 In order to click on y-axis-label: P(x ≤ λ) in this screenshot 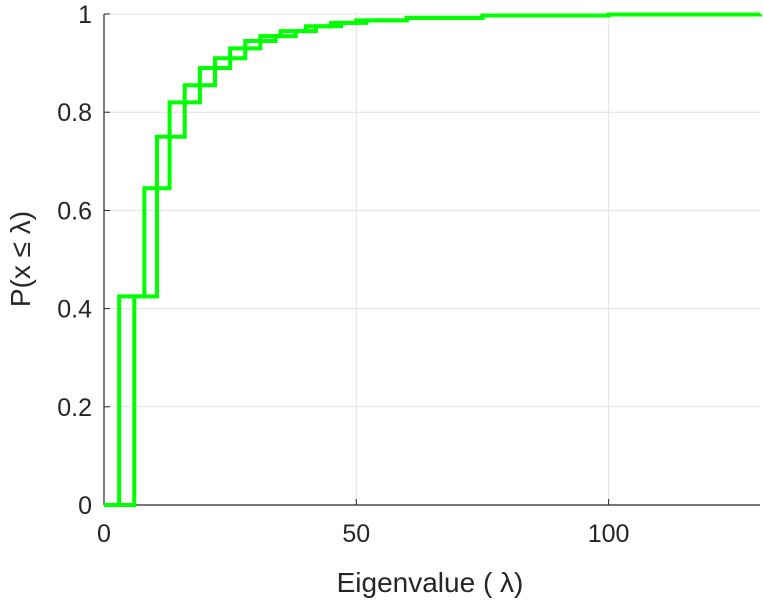, I will do `click(20, 259)`.